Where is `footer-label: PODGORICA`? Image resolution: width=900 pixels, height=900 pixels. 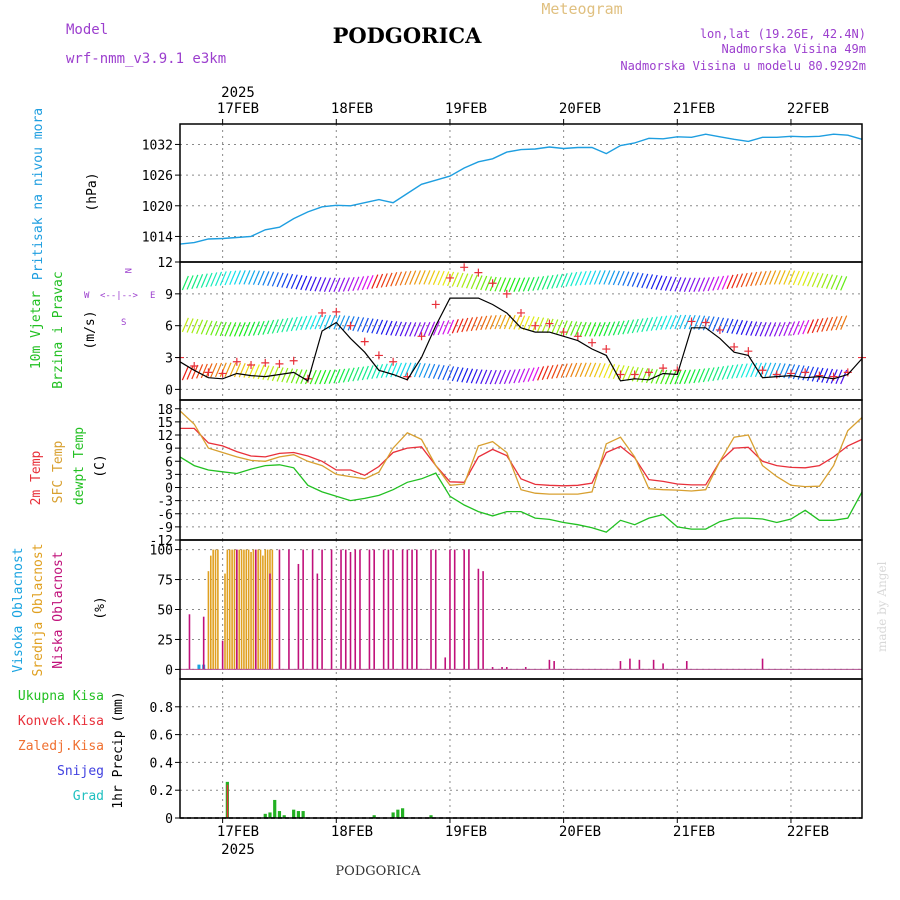 footer-label: PODGORICA is located at coordinates (378, 871).